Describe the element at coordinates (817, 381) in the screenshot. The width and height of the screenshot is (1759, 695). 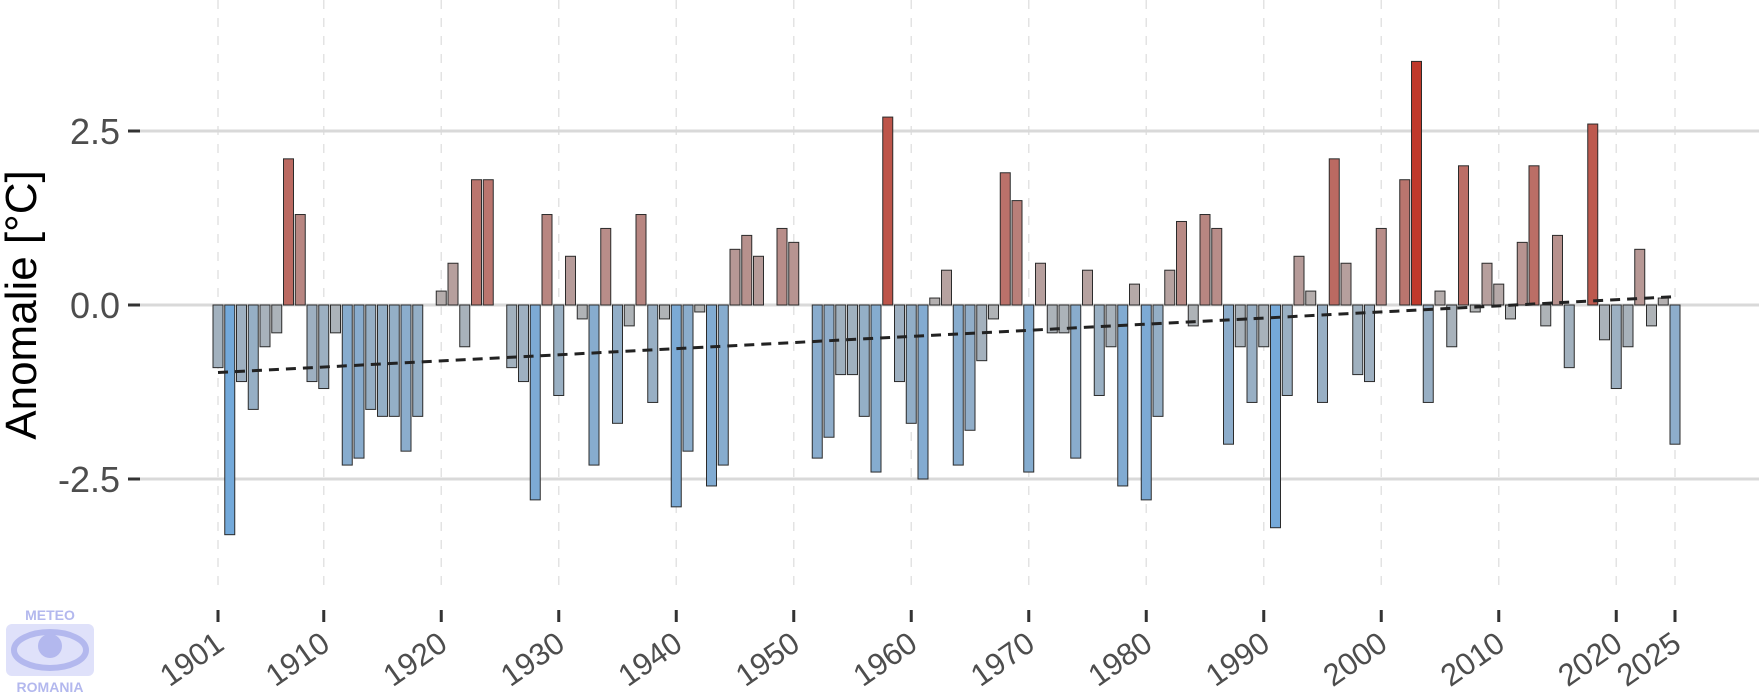
I see `bar-1952` at that location.